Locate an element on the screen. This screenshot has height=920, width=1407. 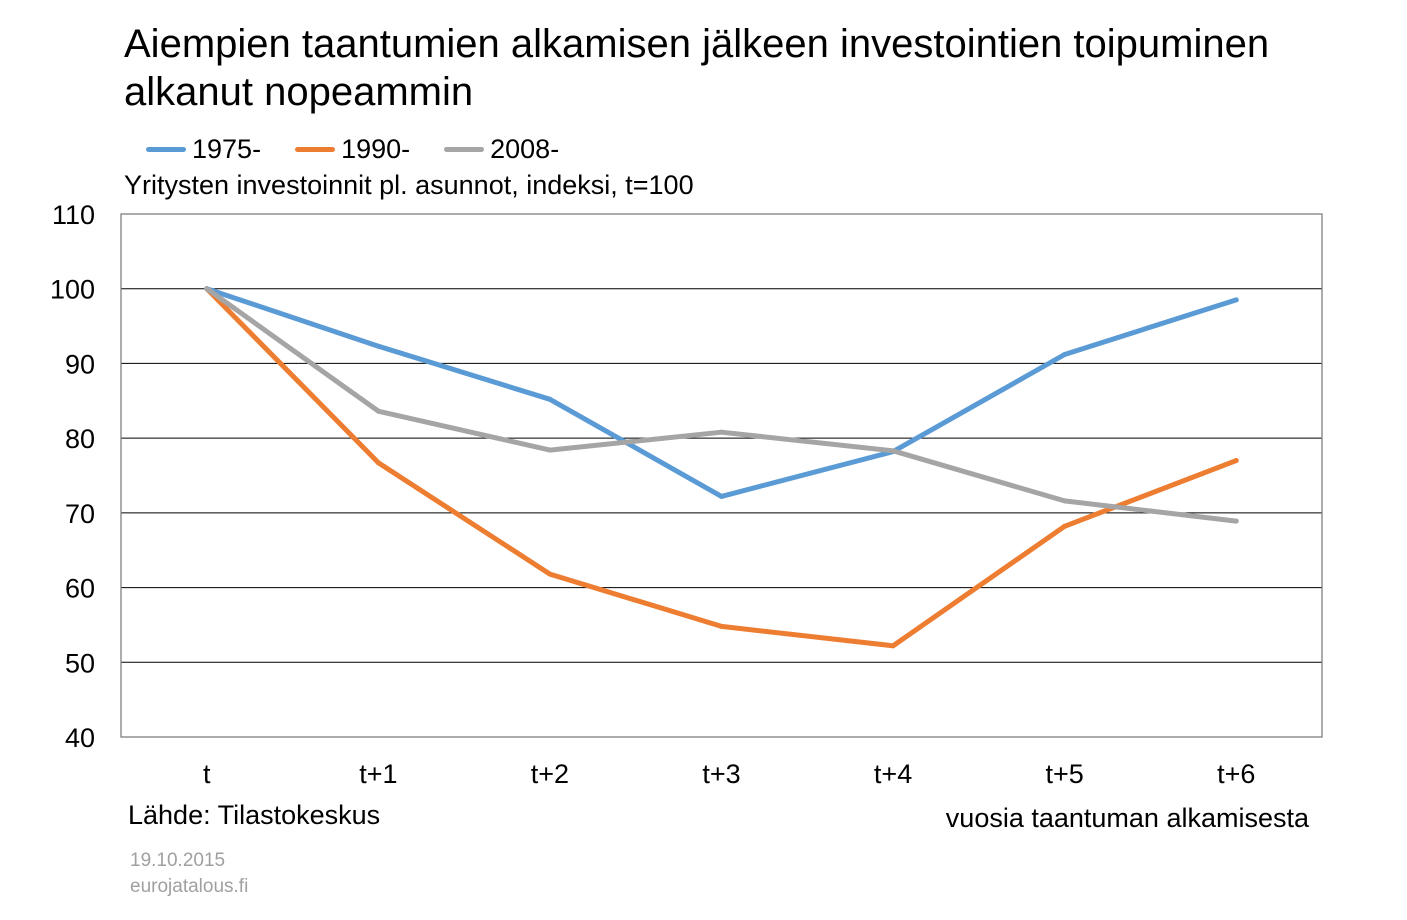
x-tick-label: t+1 is located at coordinates (378, 774).